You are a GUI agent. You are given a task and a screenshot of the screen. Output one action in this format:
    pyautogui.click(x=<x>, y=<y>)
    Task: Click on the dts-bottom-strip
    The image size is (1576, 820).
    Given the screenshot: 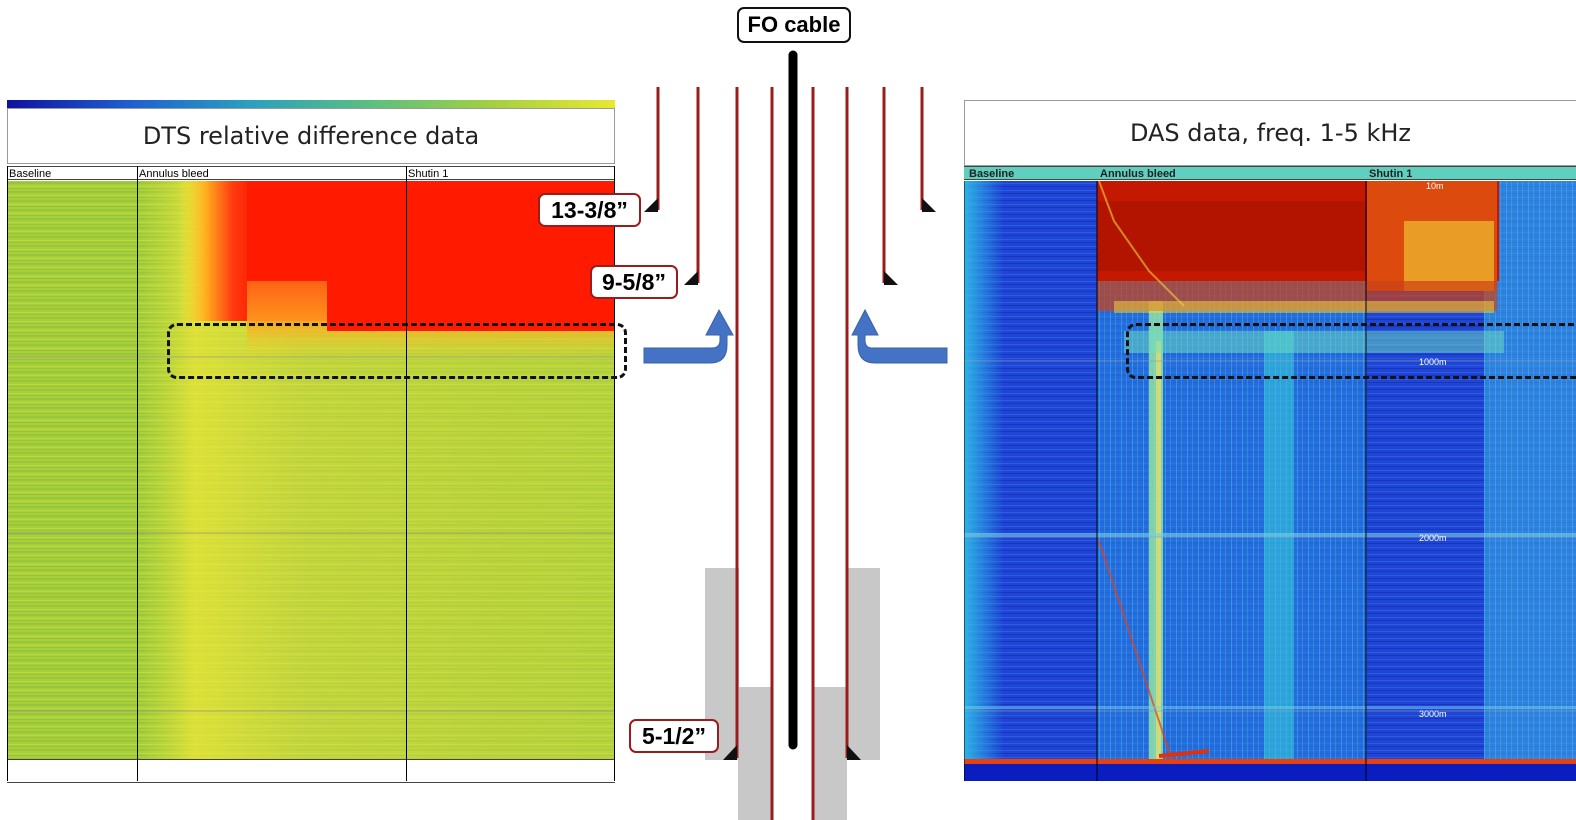 What is the action you would take?
    pyautogui.click(x=311, y=771)
    